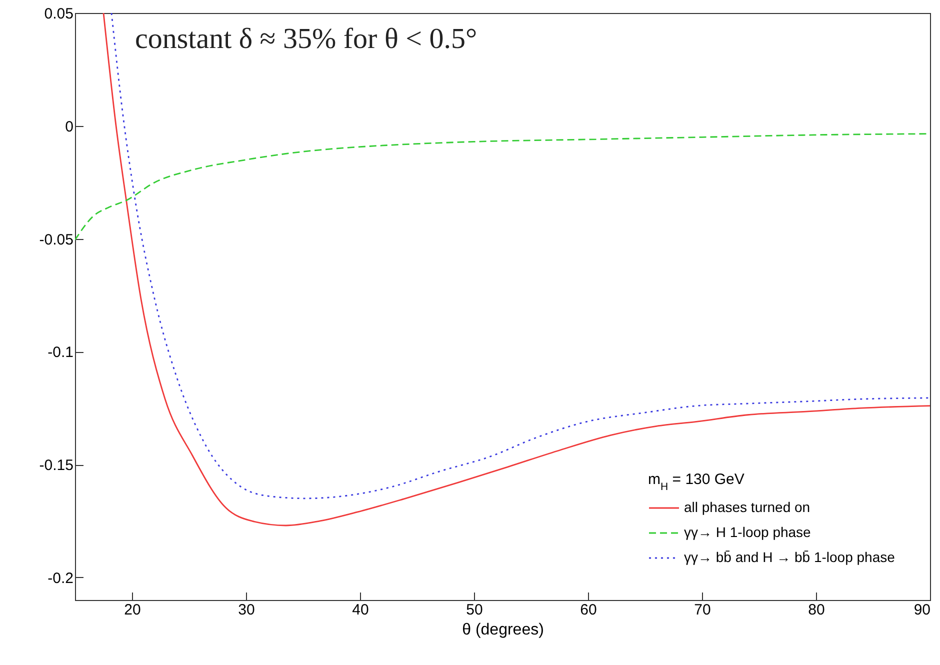 The height and width of the screenshot is (665, 940). What do you see at coordinates (246, 610) in the screenshot?
I see `x-tick-label: 30` at bounding box center [246, 610].